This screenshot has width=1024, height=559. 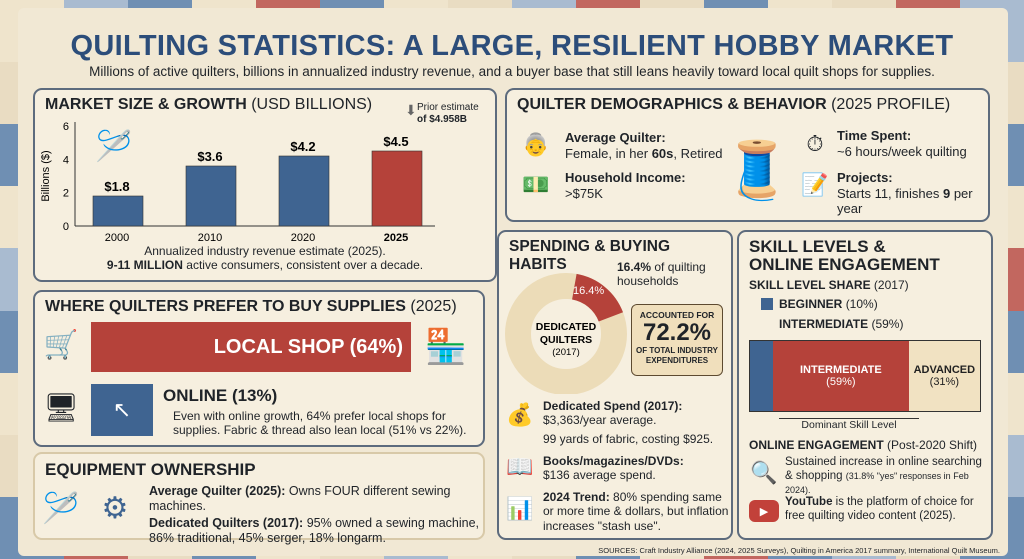 I want to click on quilter-avatar-icon: 👵, so click(x=536, y=144).